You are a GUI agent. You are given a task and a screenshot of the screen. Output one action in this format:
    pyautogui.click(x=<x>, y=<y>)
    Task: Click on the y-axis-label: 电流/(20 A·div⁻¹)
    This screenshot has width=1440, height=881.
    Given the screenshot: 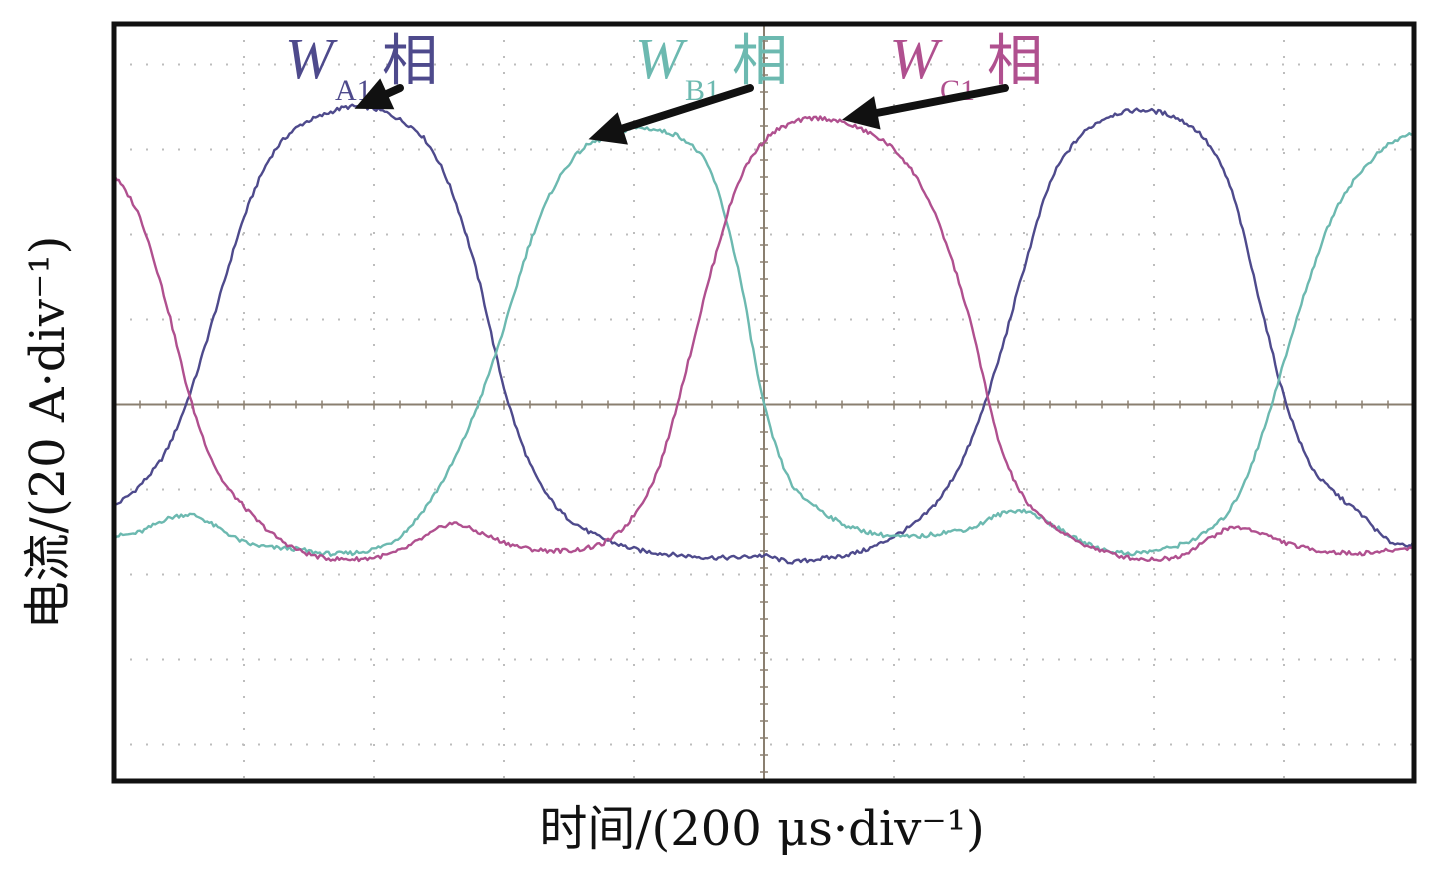 What is the action you would take?
    pyautogui.click(x=48, y=433)
    